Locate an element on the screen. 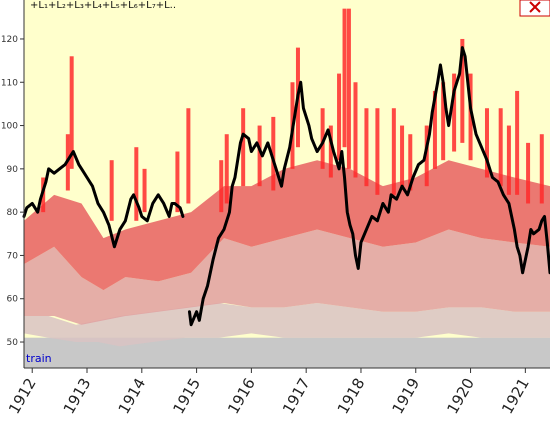  x-tick-label: 1914 is located at coordinates (132, 396).